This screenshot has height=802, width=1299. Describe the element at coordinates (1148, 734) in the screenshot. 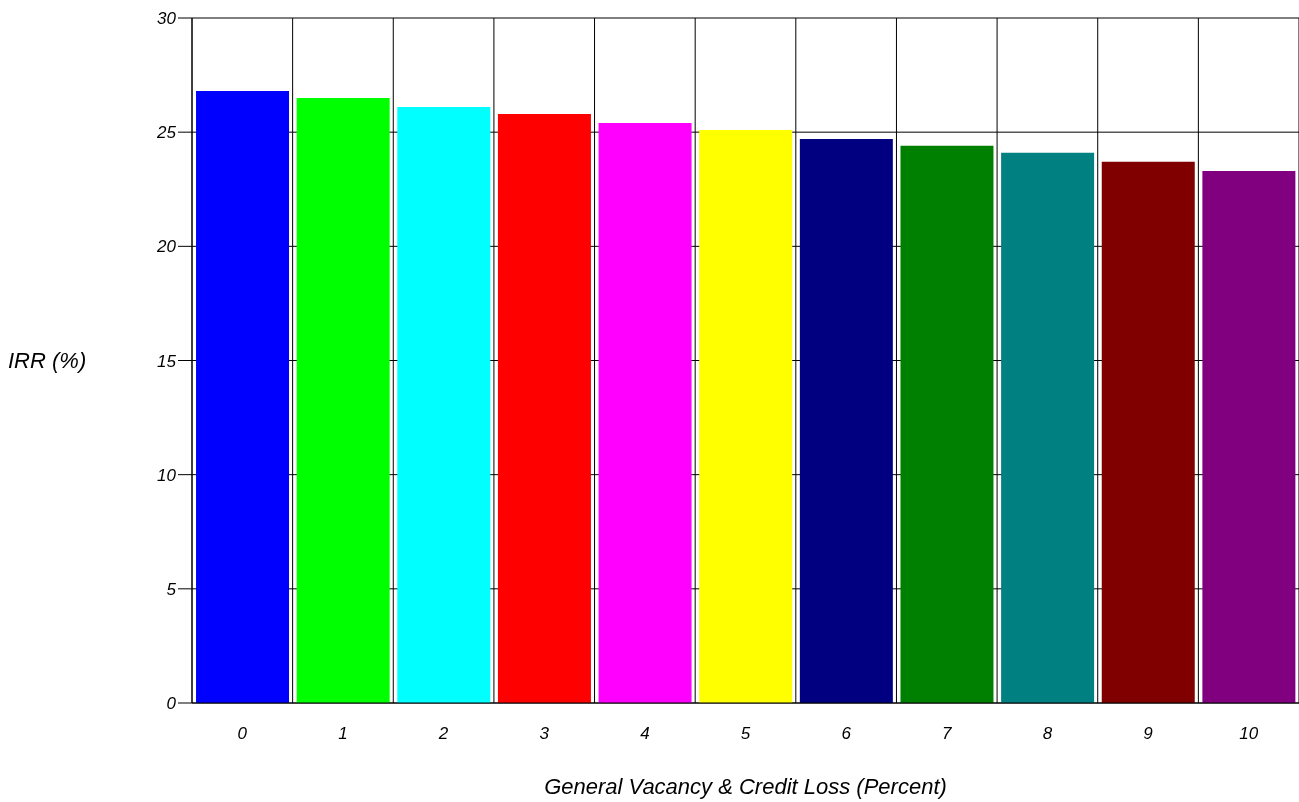

I see `x-tick-label: 9` at that location.